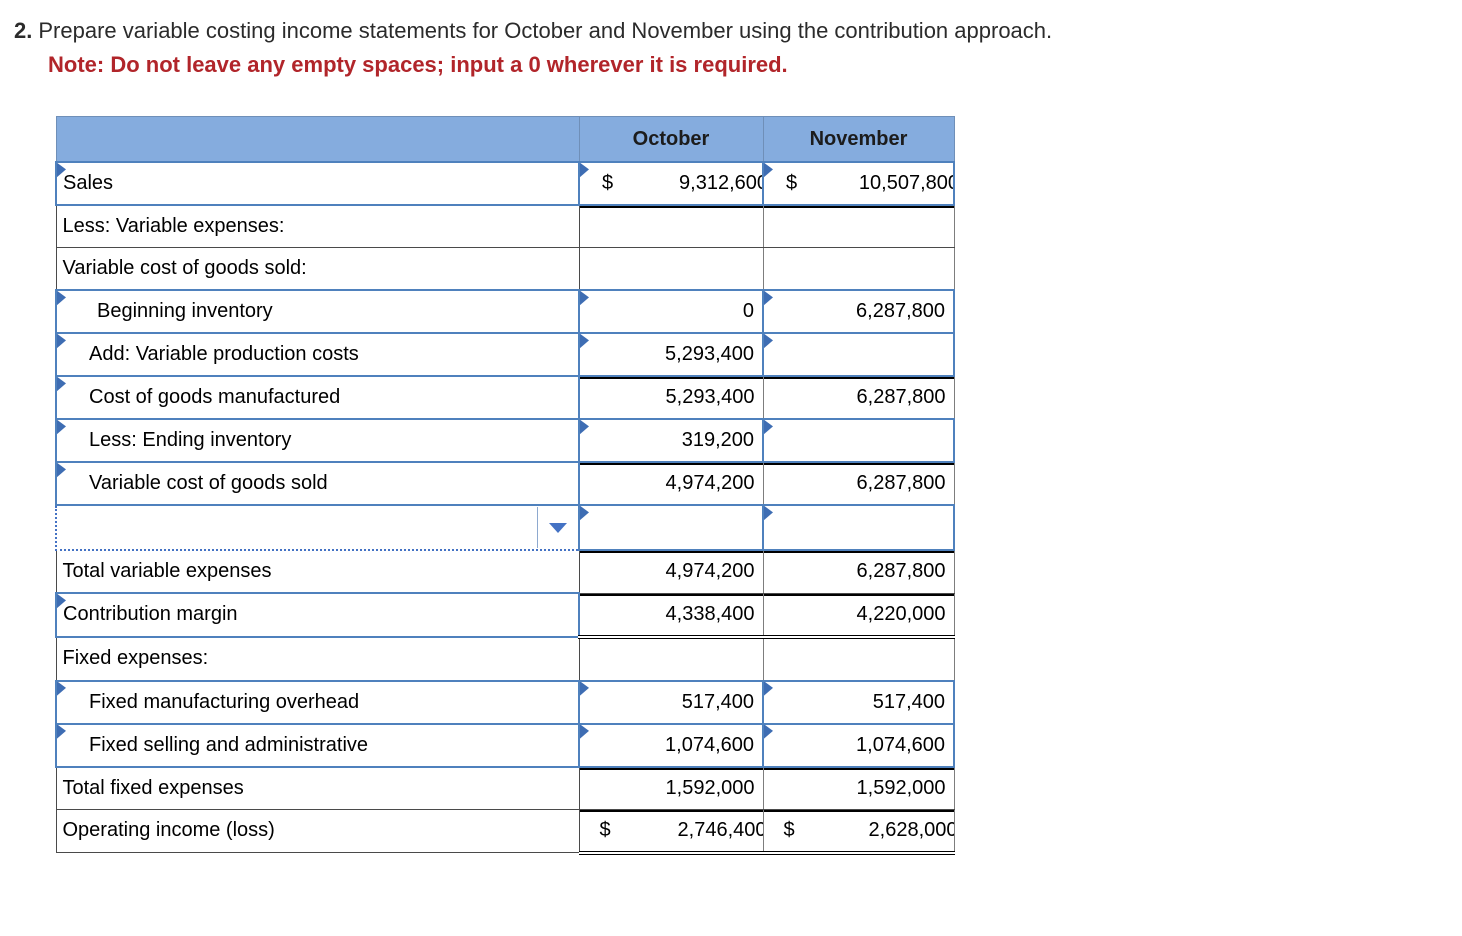 The image size is (1462, 936). Describe the element at coordinates (671, 354) in the screenshot. I see `variable-production-costs-october-input: 5,293,400` at that location.